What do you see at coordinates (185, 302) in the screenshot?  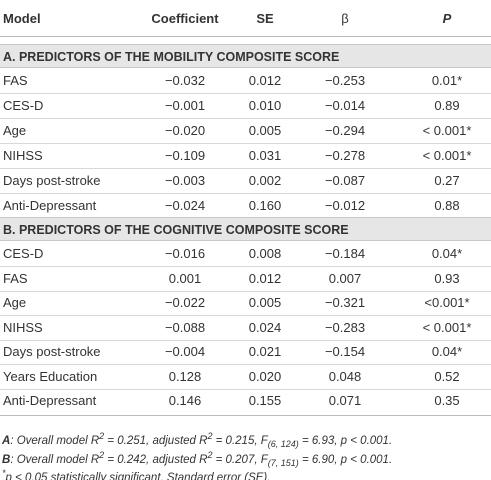 I see `cell-value: −0.022` at bounding box center [185, 302].